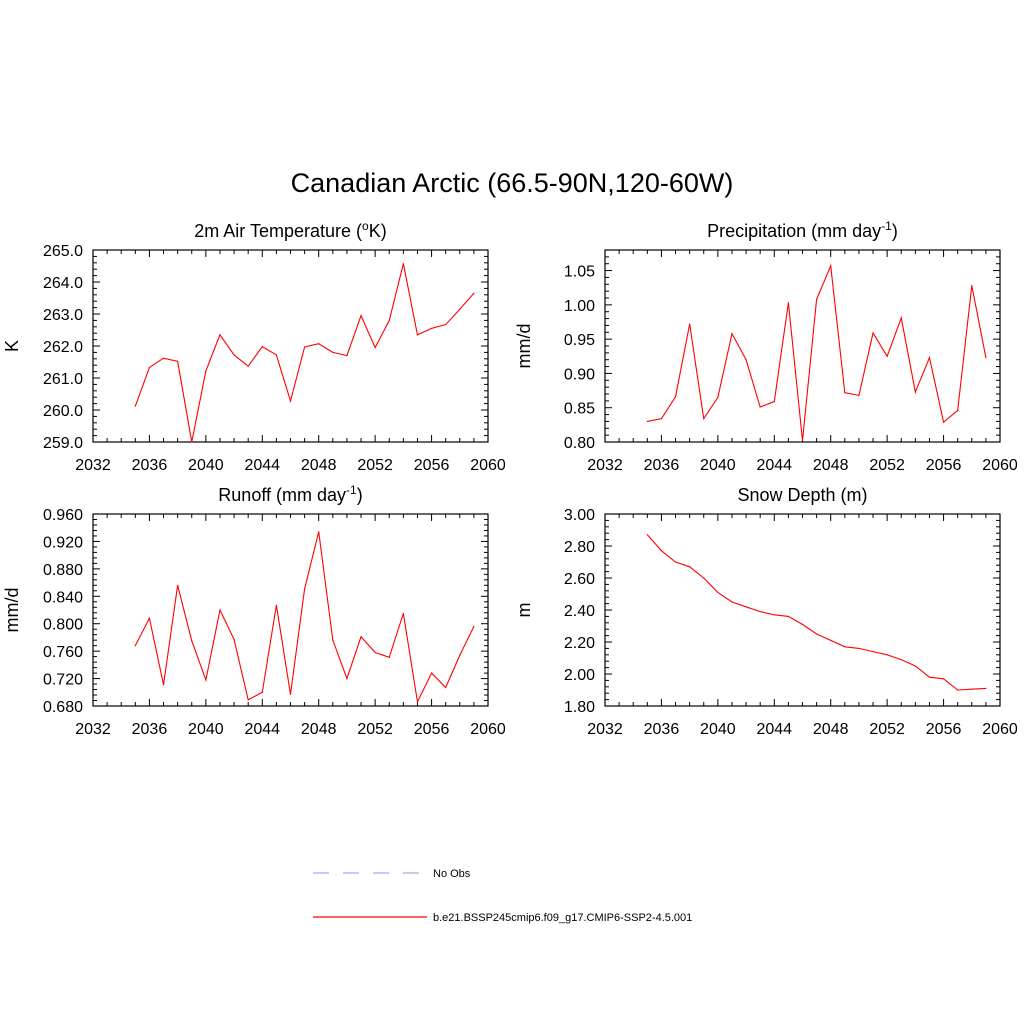  Describe the element at coordinates (579, 579) in the screenshot. I see `y-tick-label: 2.60` at that location.